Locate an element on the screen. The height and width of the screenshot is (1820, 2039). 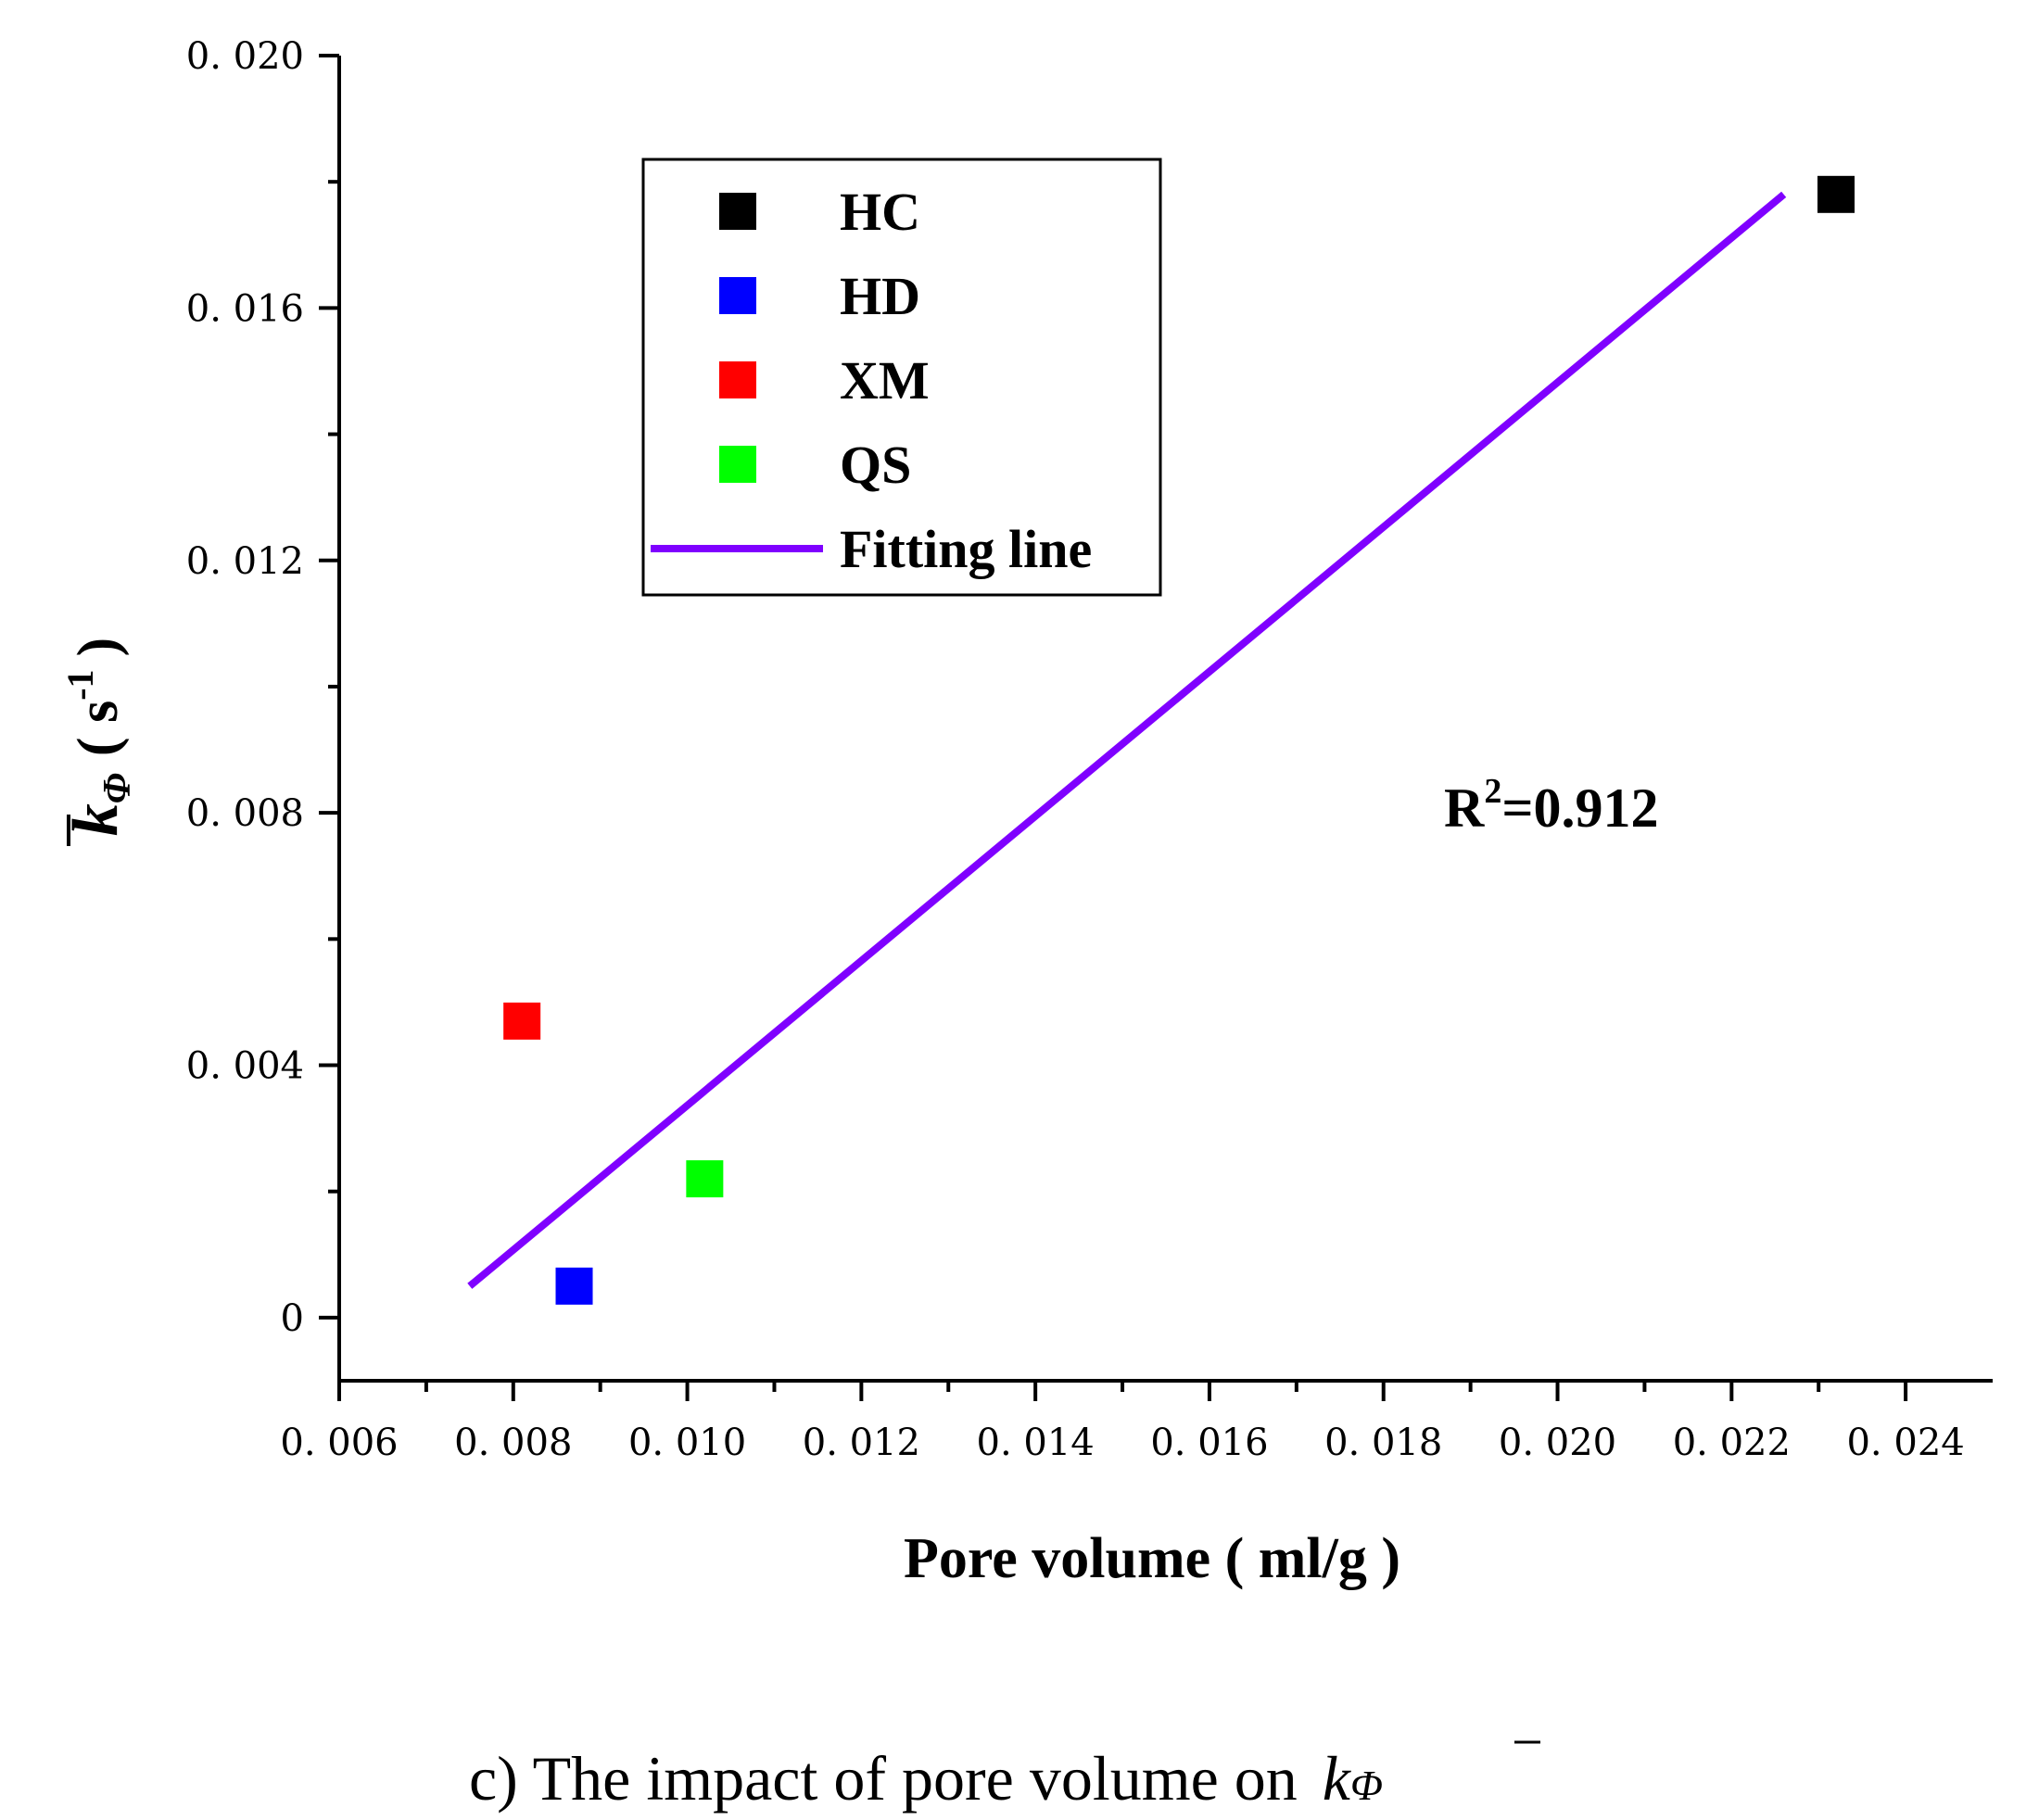
legend-marker-hd is located at coordinates (737, 295).